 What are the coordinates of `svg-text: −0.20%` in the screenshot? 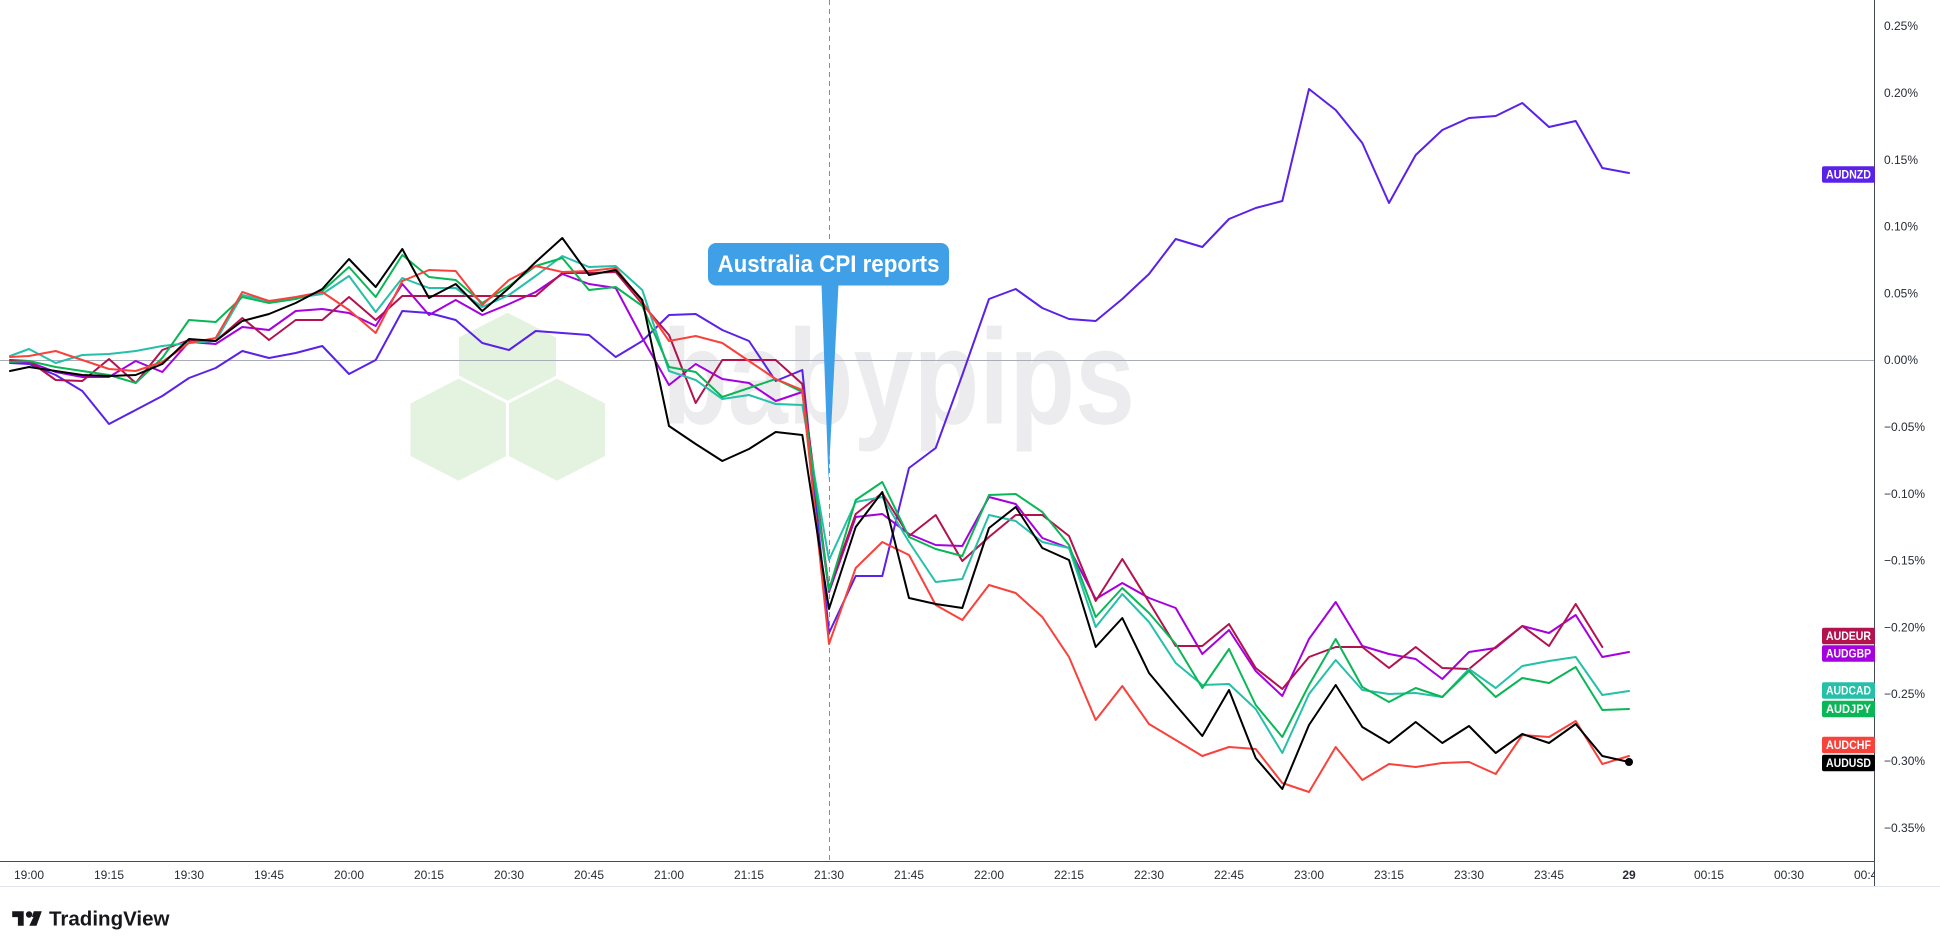 It's located at (1904, 627).